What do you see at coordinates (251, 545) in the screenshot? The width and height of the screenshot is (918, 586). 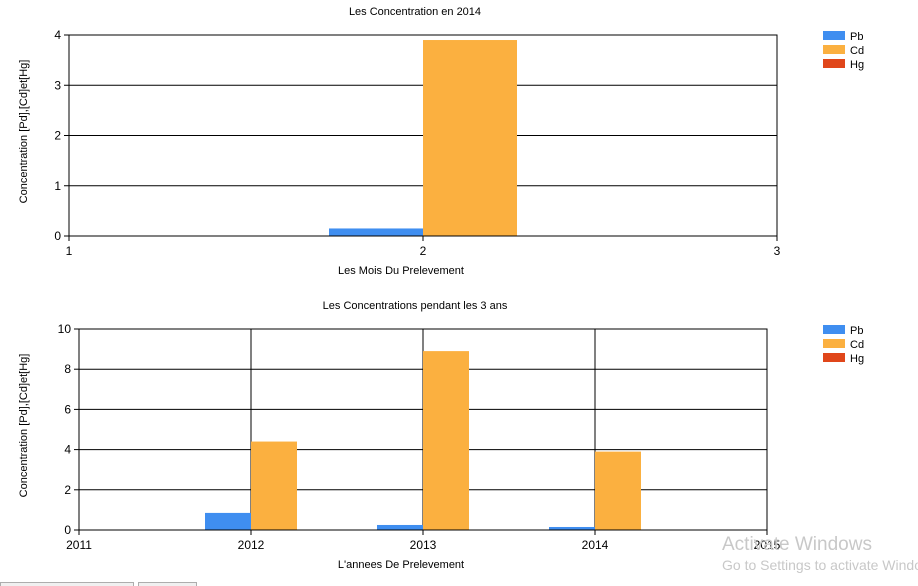 I see `x-tick-label: 2012` at bounding box center [251, 545].